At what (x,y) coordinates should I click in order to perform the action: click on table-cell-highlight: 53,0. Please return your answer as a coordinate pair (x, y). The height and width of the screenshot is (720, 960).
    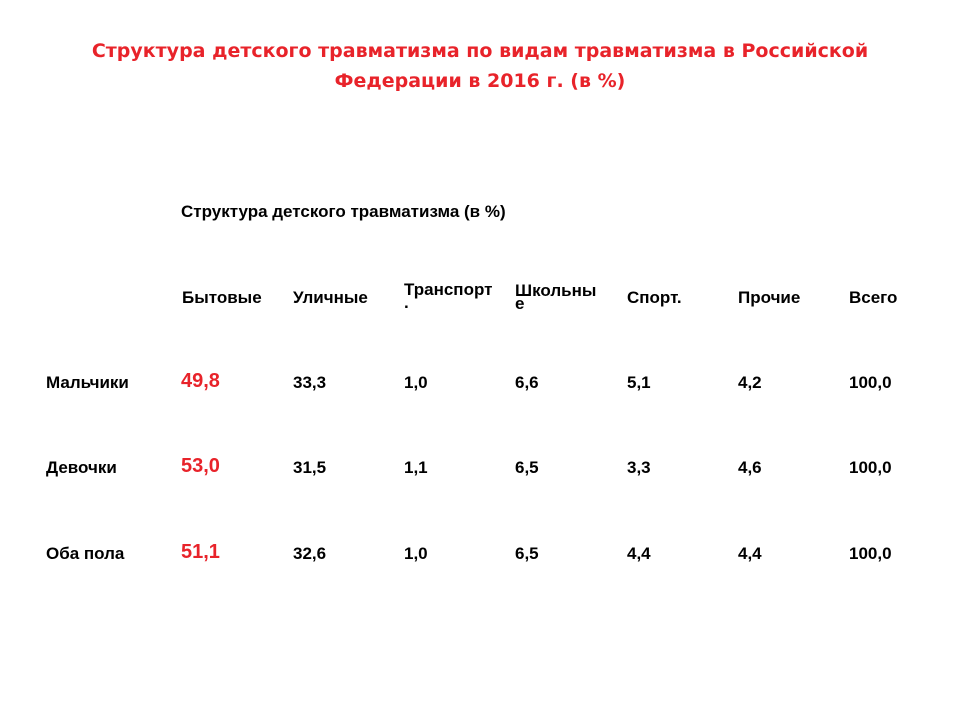
    Looking at the image, I should click on (200, 466).